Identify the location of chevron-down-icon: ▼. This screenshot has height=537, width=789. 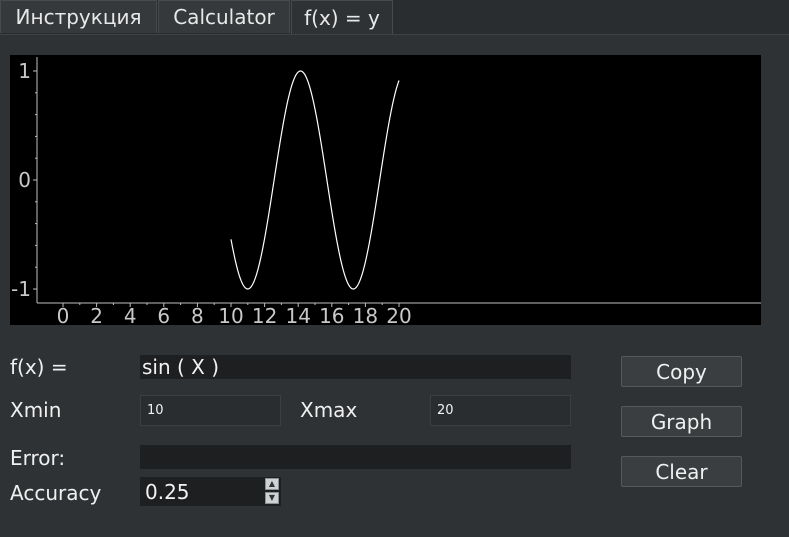
(272, 497).